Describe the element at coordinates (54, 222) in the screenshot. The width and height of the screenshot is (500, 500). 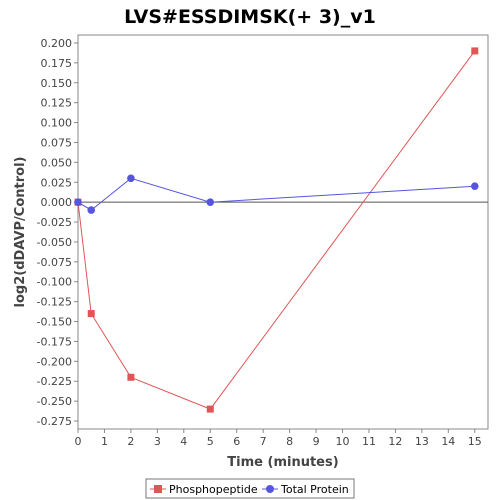
I see `y-tick-label: -0.025` at that location.